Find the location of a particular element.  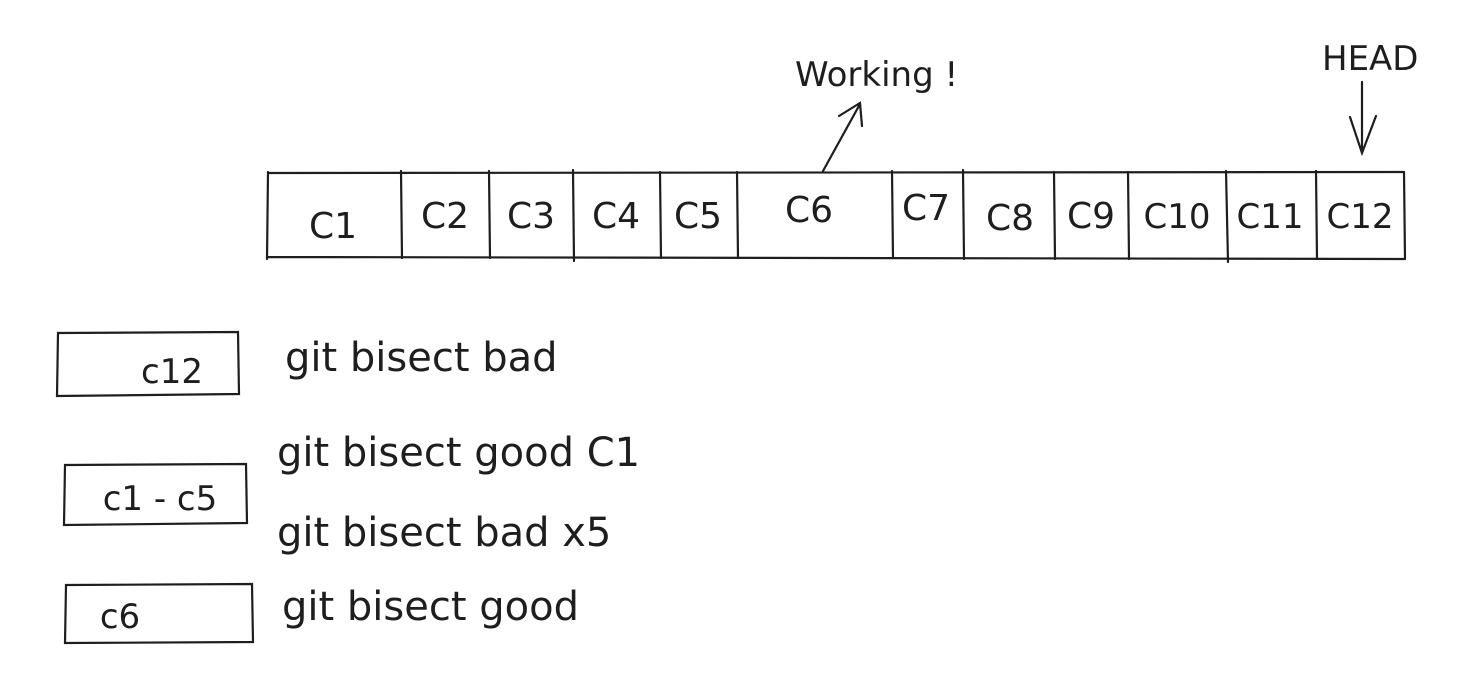

commit-strip-border is located at coordinates (836, 215).